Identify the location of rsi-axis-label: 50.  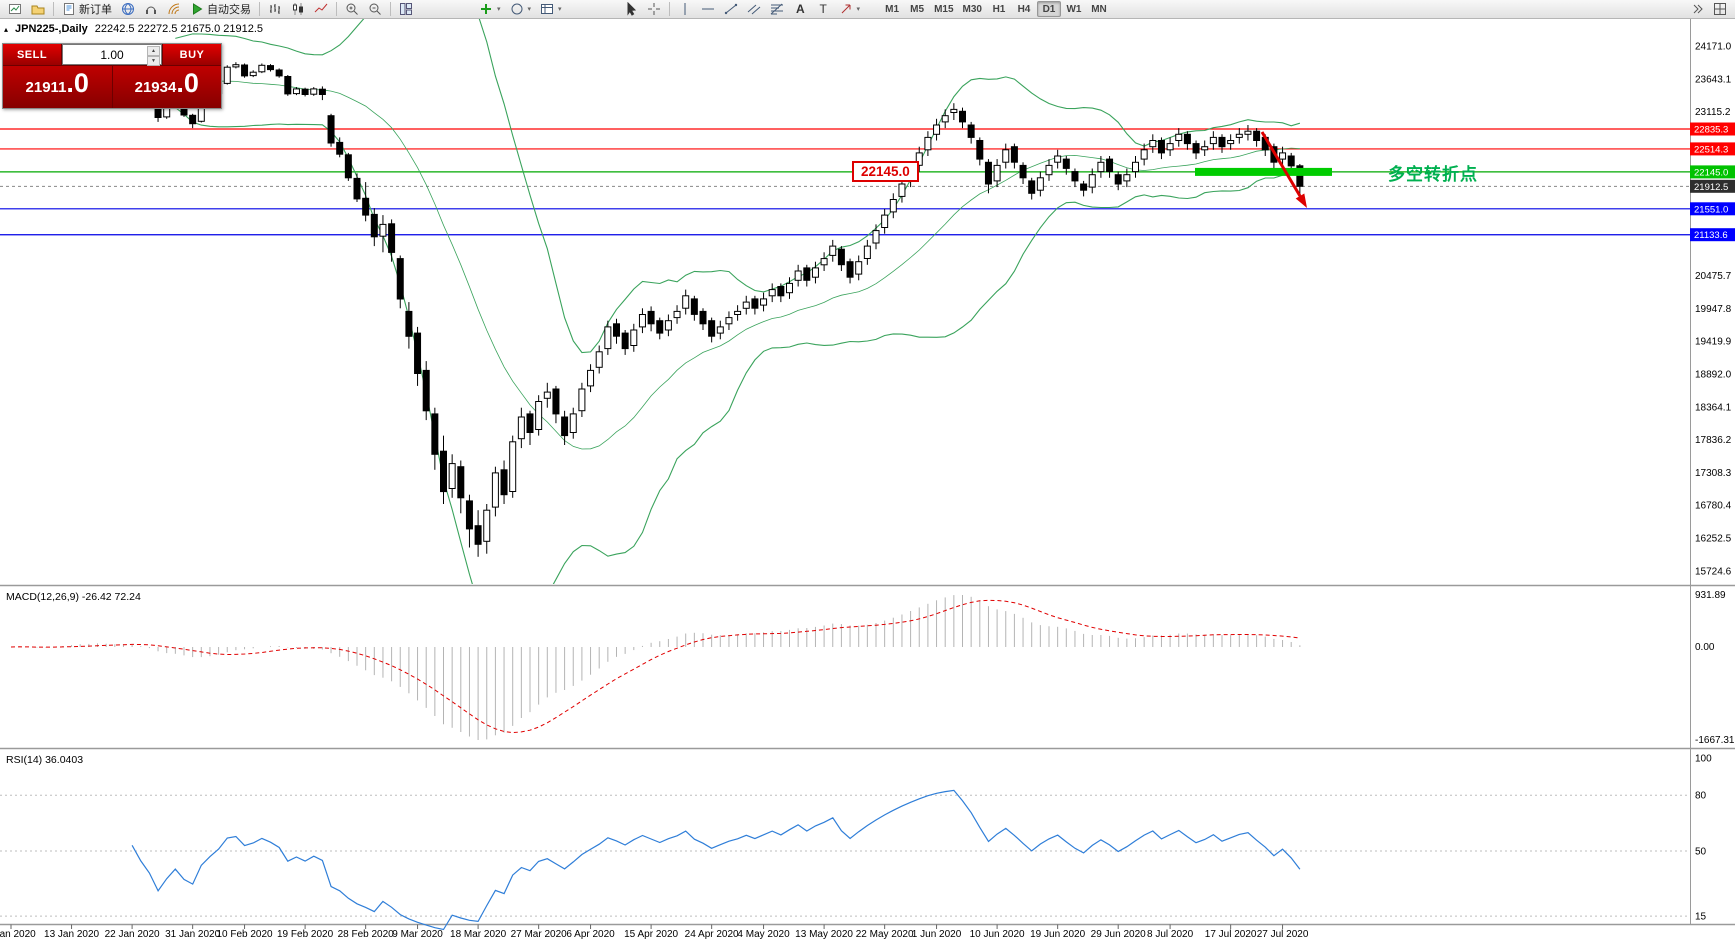
(1701, 852).